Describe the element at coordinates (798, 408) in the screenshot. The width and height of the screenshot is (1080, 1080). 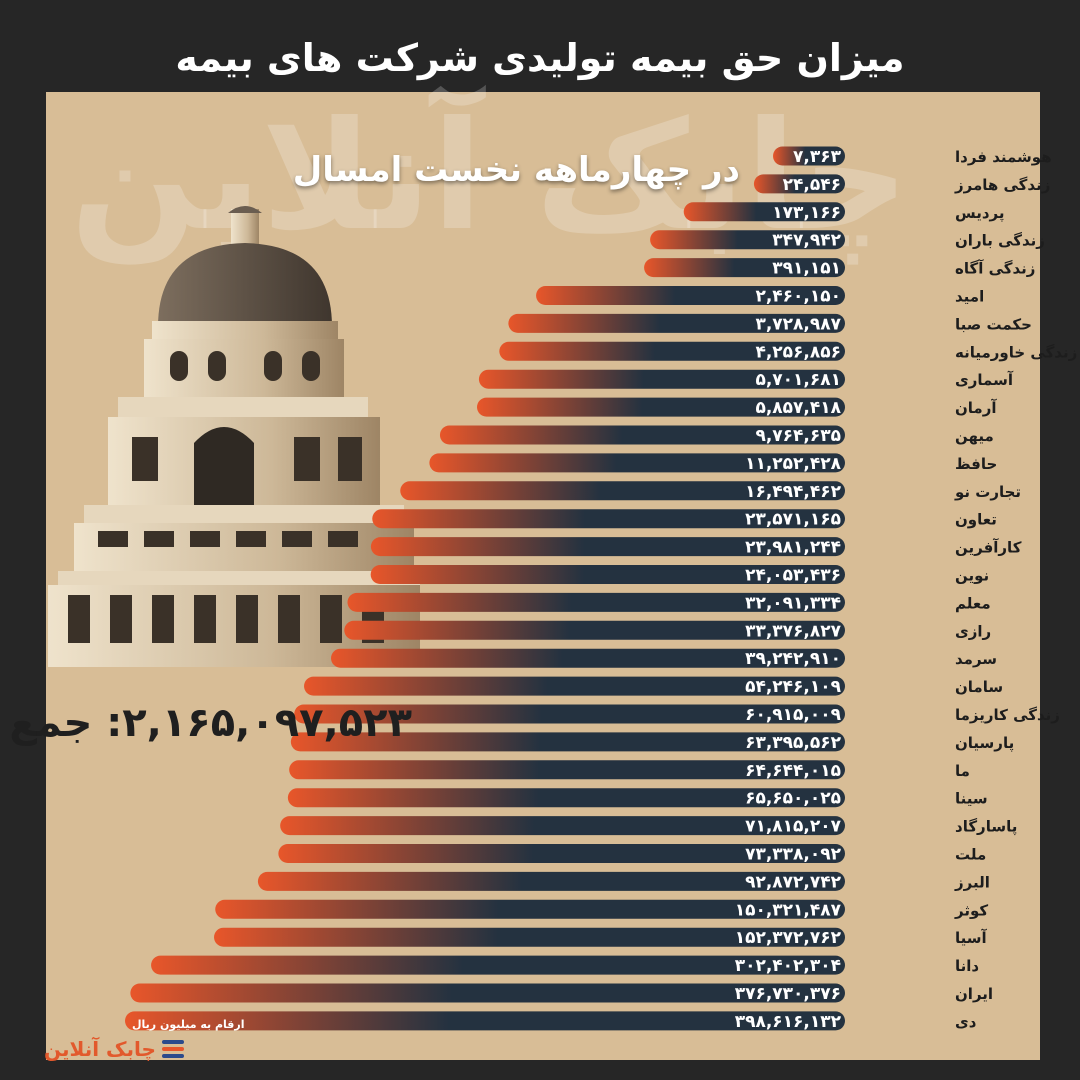
I see `bar-value-label: ۵,۸۵۷,۴۱۸` at that location.